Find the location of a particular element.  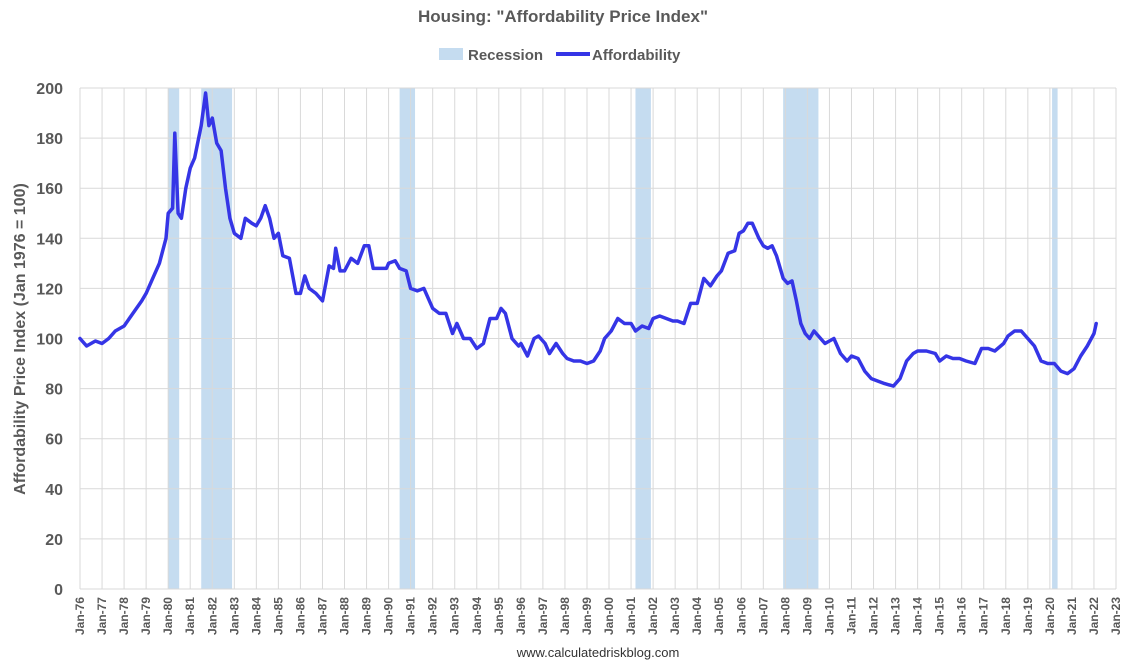

y-tick-label: 60 is located at coordinates (54, 440).